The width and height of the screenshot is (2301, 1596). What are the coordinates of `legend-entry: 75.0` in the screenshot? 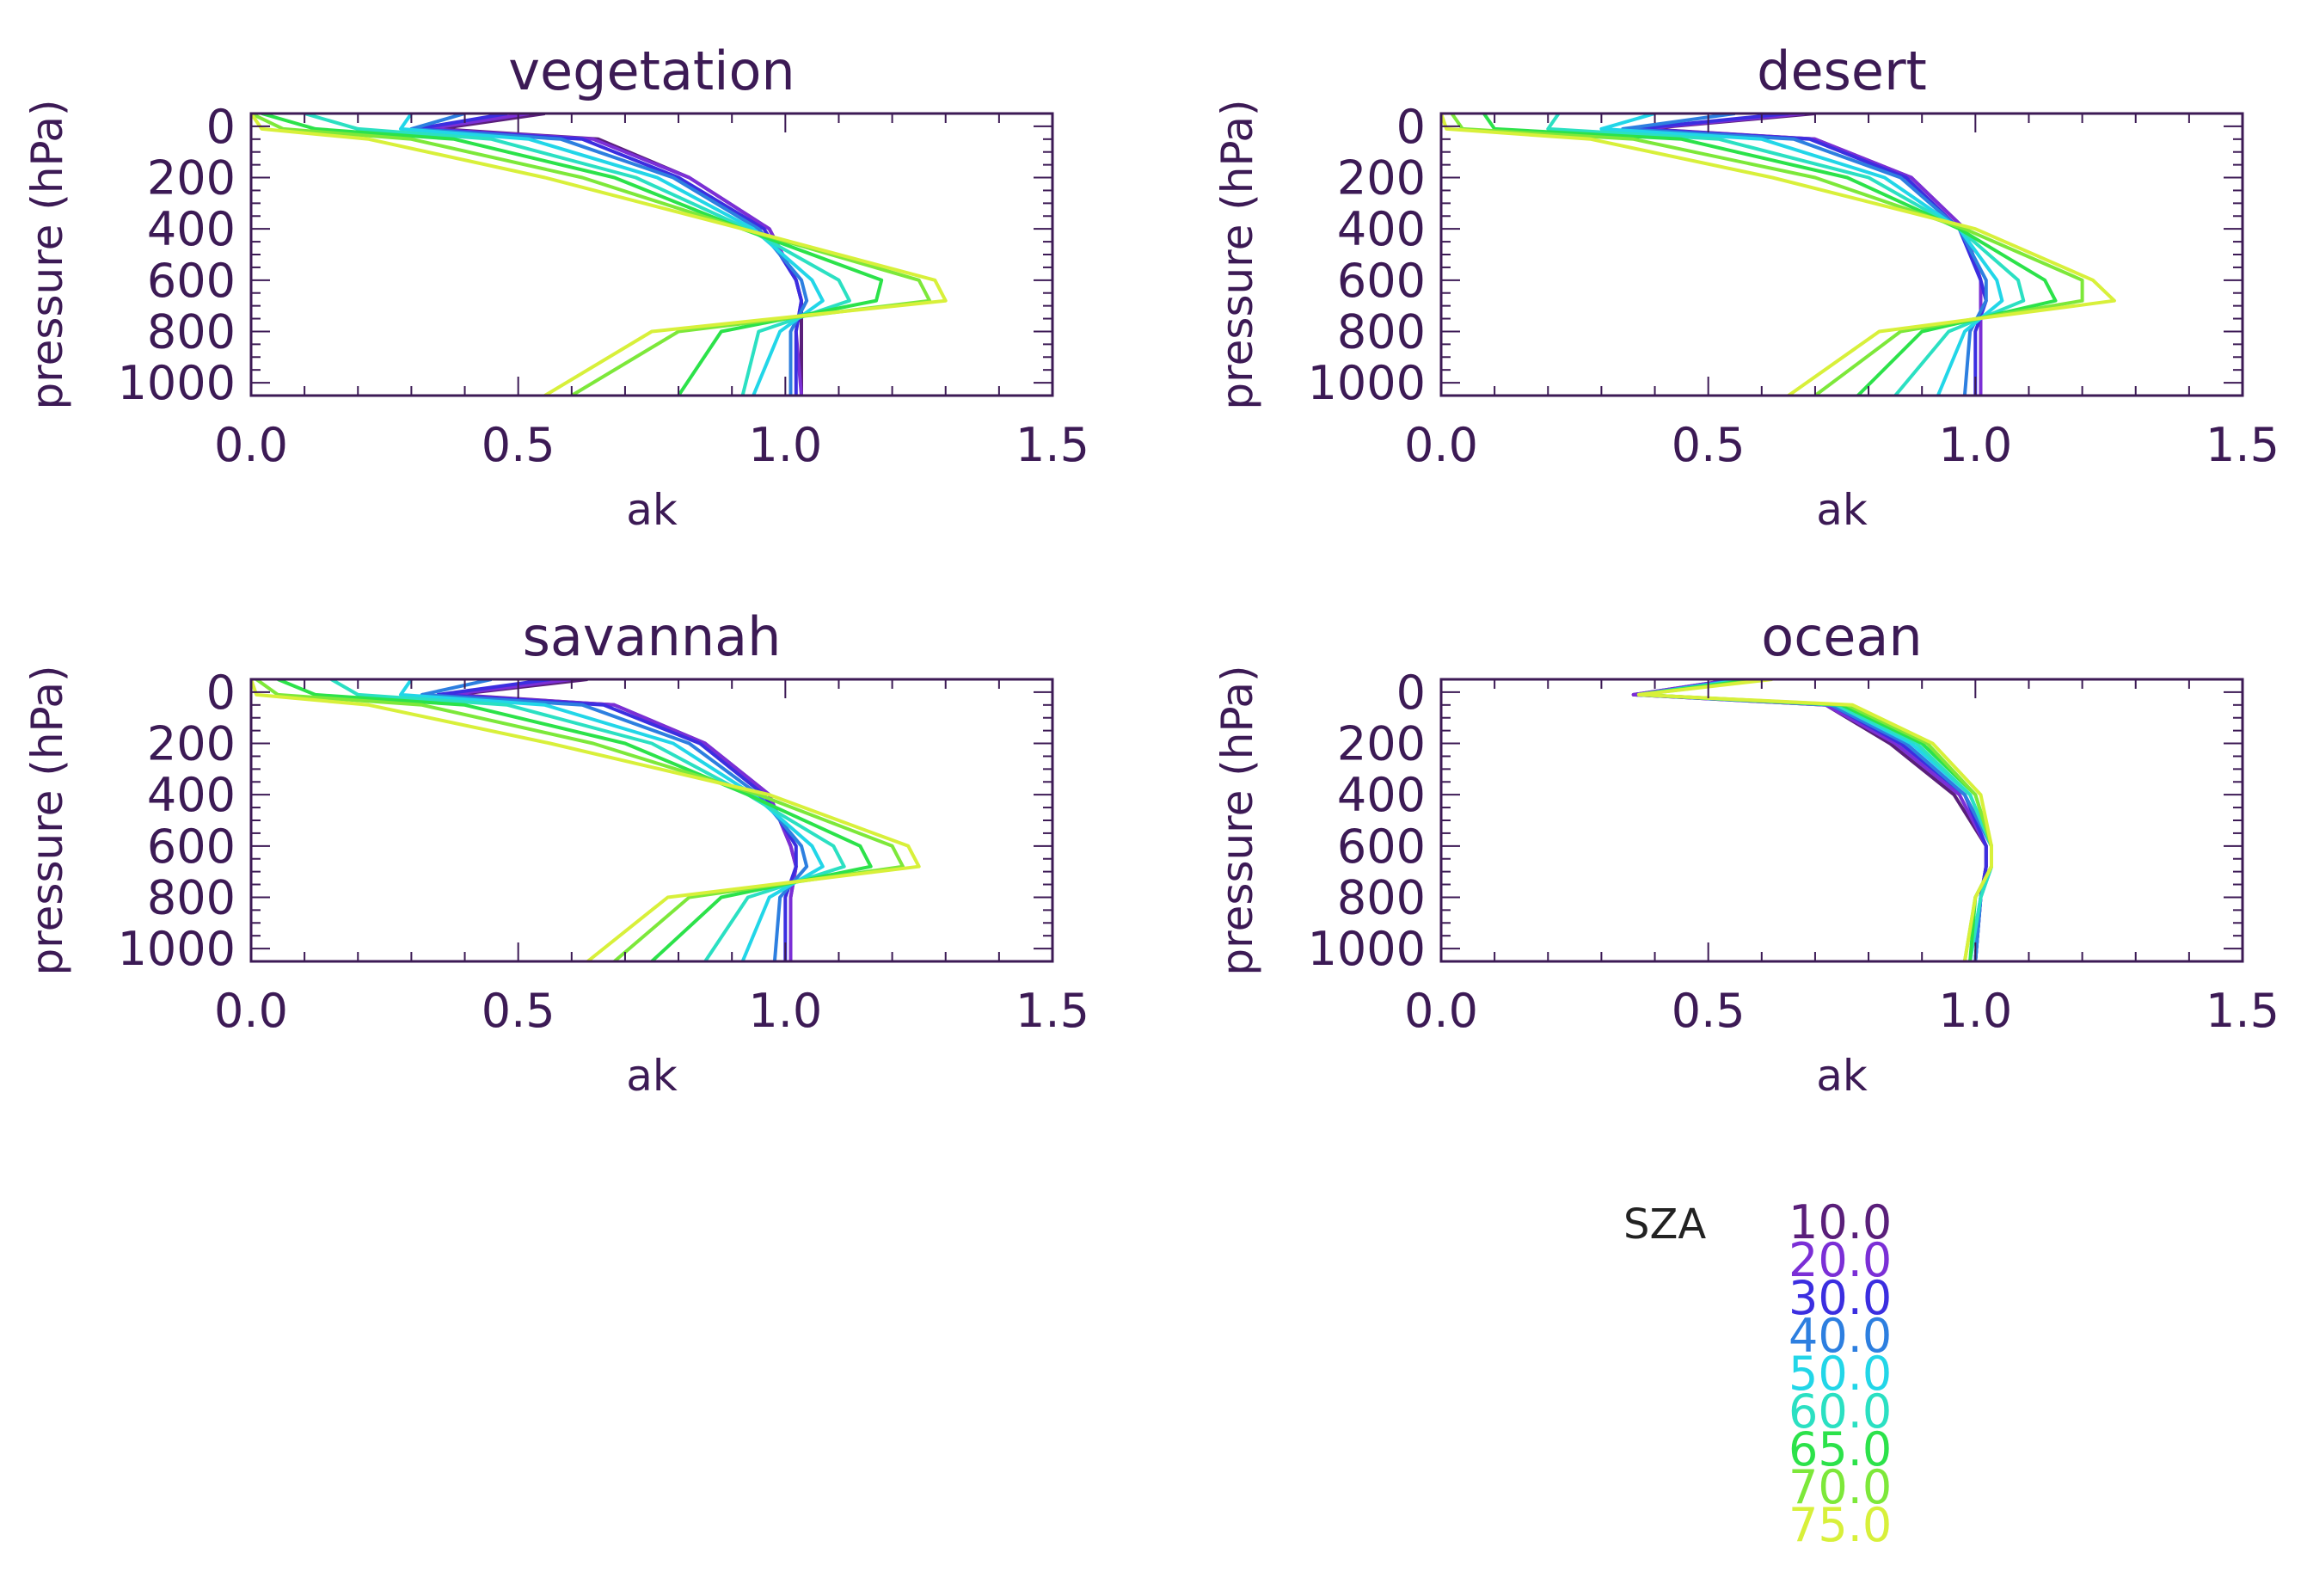 It's located at (1840, 1525).